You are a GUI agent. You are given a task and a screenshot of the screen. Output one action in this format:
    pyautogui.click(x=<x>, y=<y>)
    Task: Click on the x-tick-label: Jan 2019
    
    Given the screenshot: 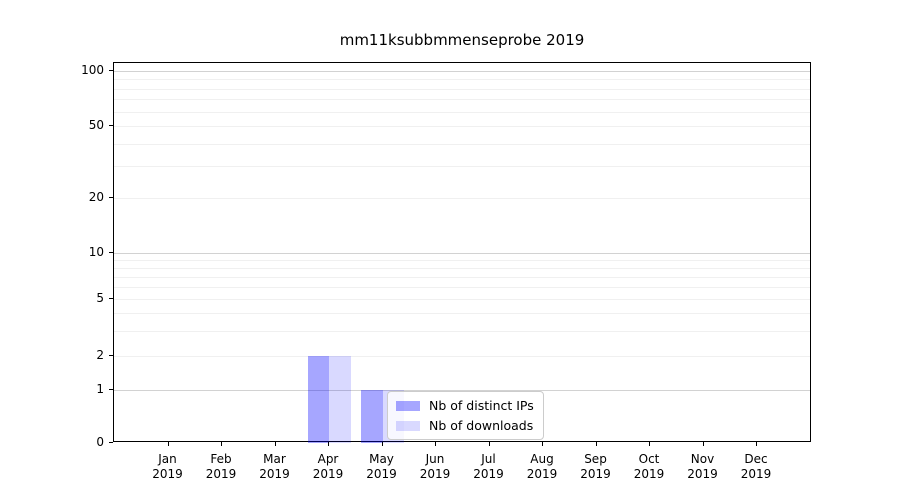 What is the action you would take?
    pyautogui.click(x=168, y=467)
    